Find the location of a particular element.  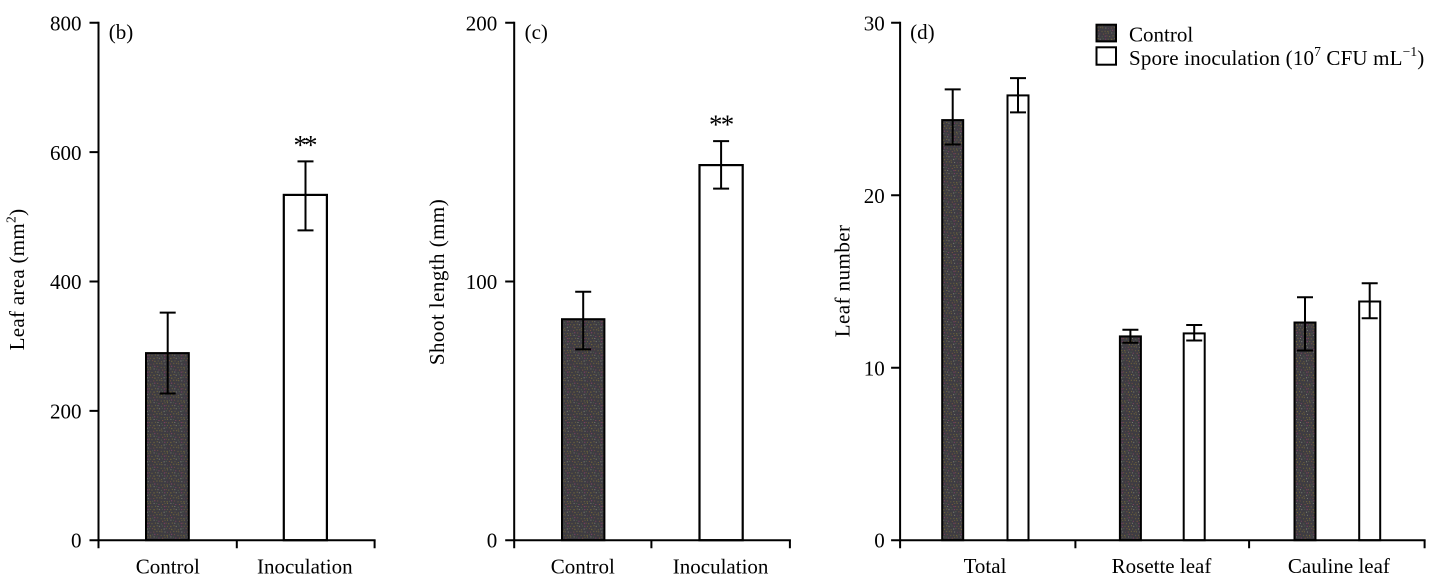

svg-text: Total is located at coordinates (985, 566).